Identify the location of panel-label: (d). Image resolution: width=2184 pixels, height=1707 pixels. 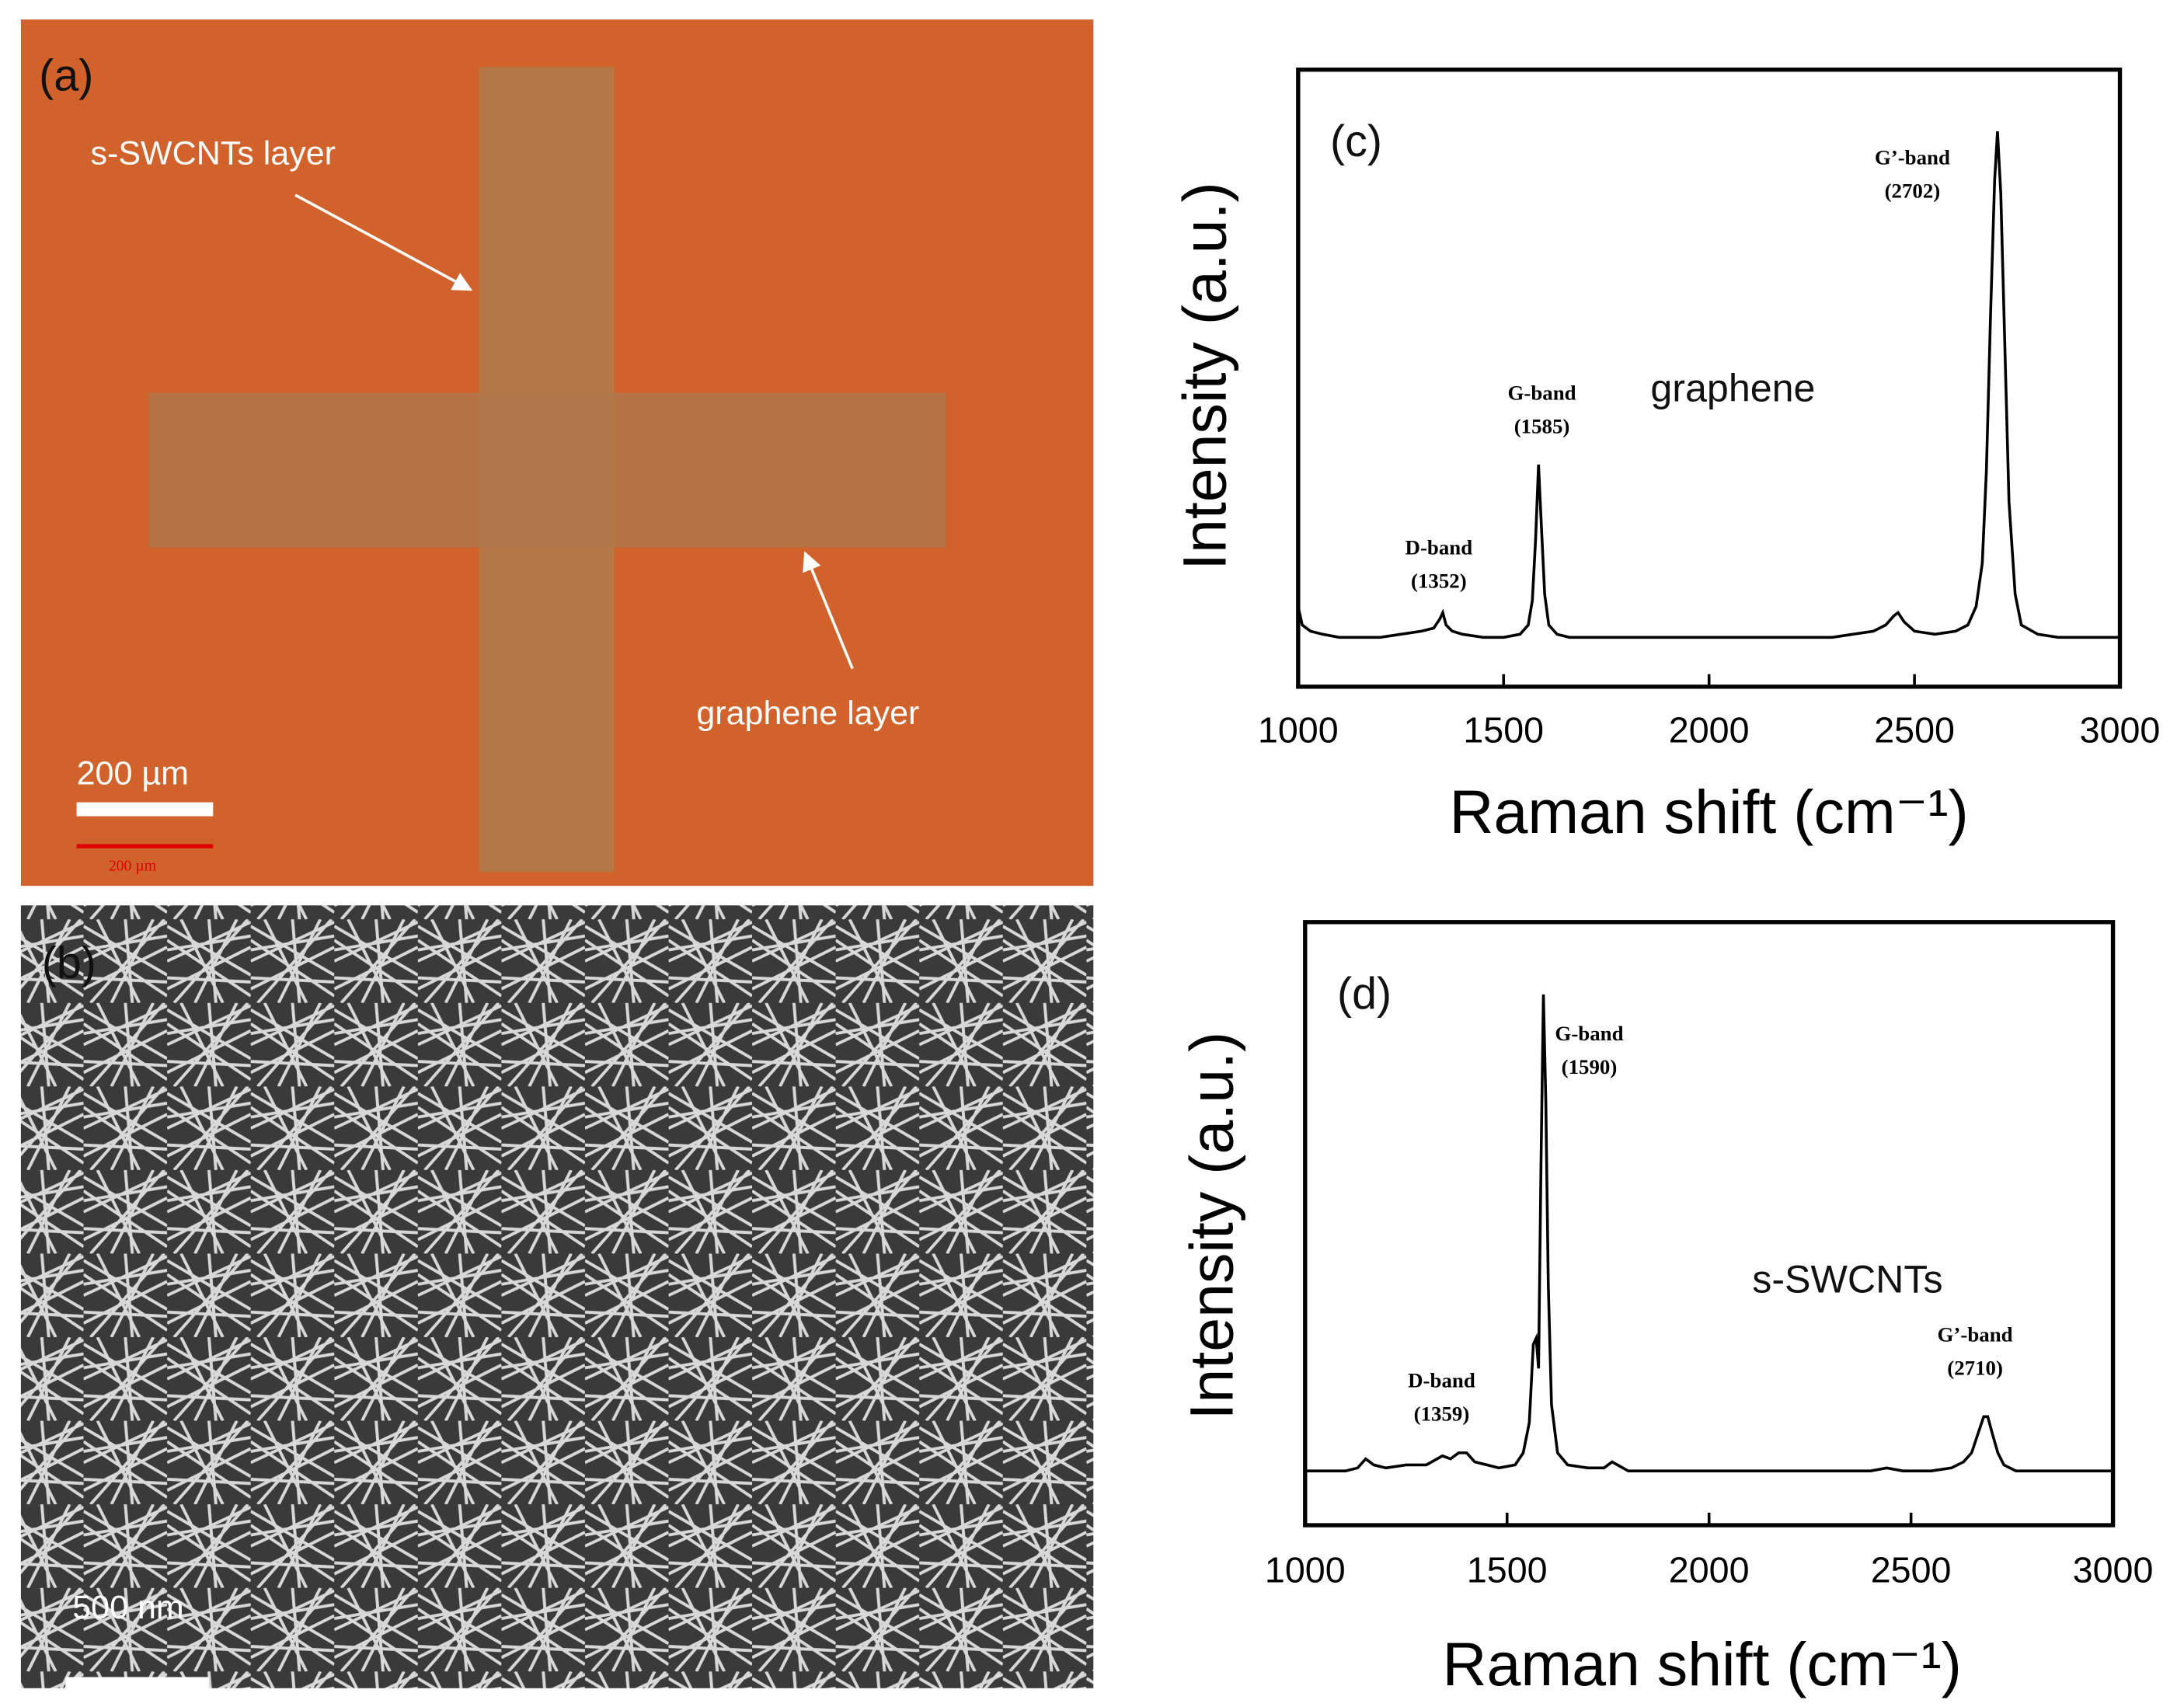
(1364, 994).